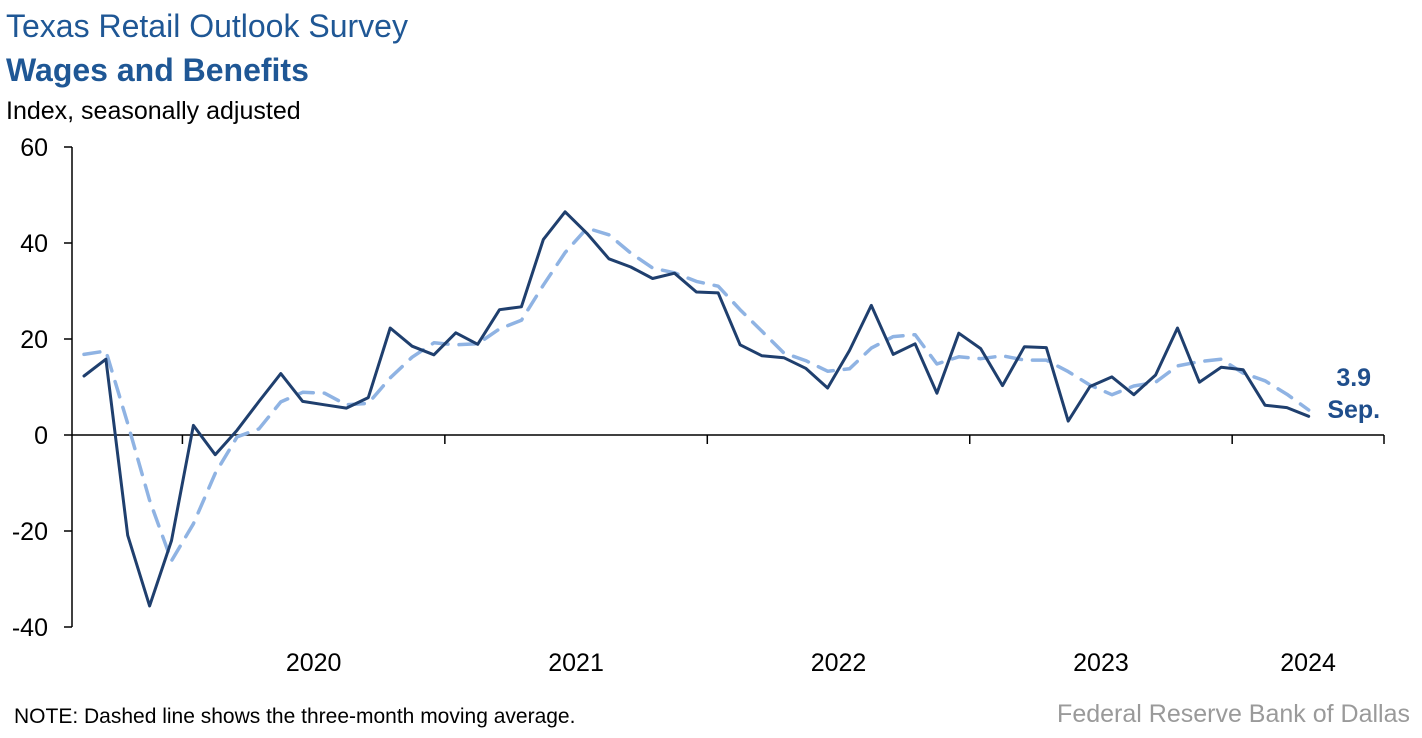 The height and width of the screenshot is (738, 1422). Describe the element at coordinates (1353, 410) in the screenshot. I see `end-month-label: Sep.` at that location.